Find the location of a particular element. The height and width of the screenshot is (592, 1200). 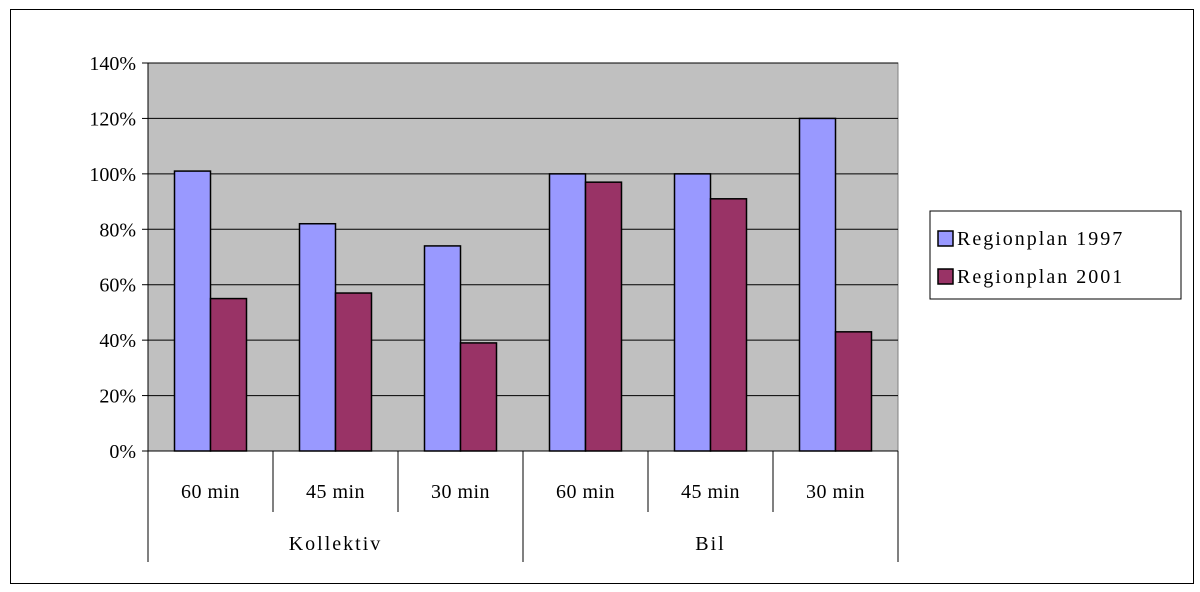

y-tick-label: 140% is located at coordinates (112, 64).